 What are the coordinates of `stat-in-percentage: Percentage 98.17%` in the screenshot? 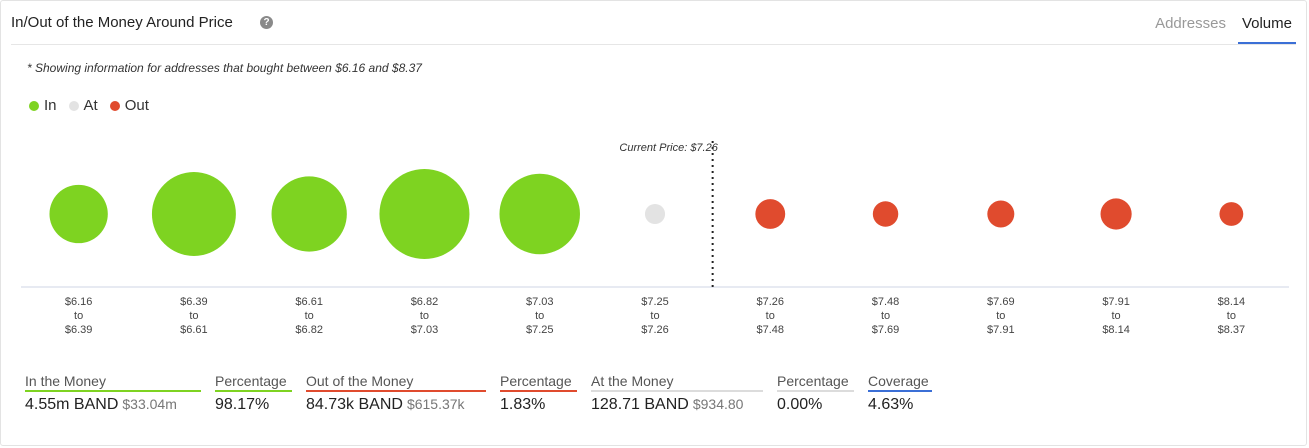 It's located at (253, 393).